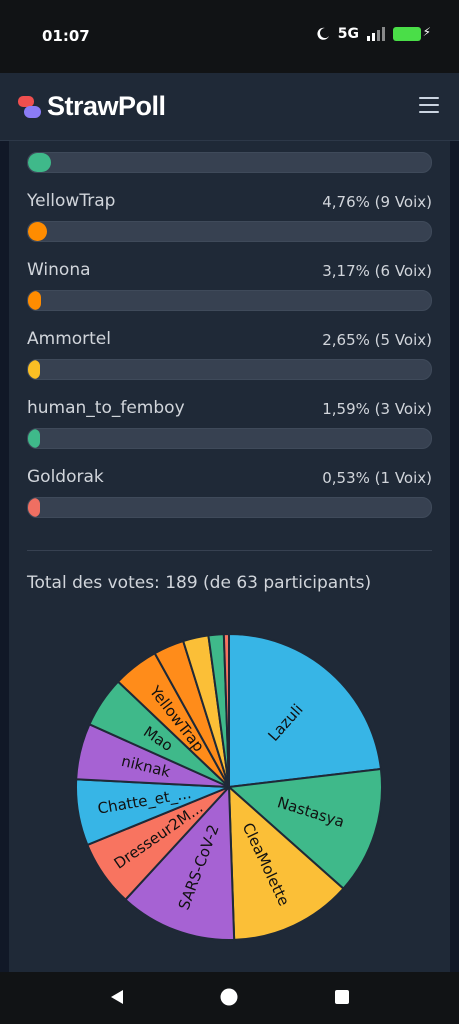 This screenshot has width=459, height=1024. Describe the element at coordinates (323, 33) in the screenshot. I see `moon-icon` at that location.